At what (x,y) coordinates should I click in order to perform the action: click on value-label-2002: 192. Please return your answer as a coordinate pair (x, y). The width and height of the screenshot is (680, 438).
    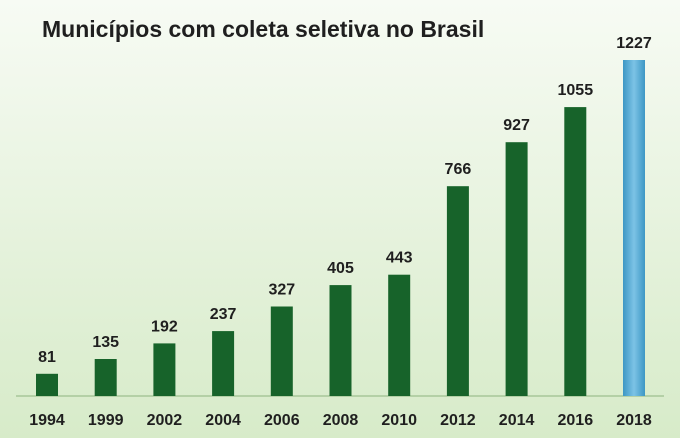
    Looking at the image, I should click on (164, 326).